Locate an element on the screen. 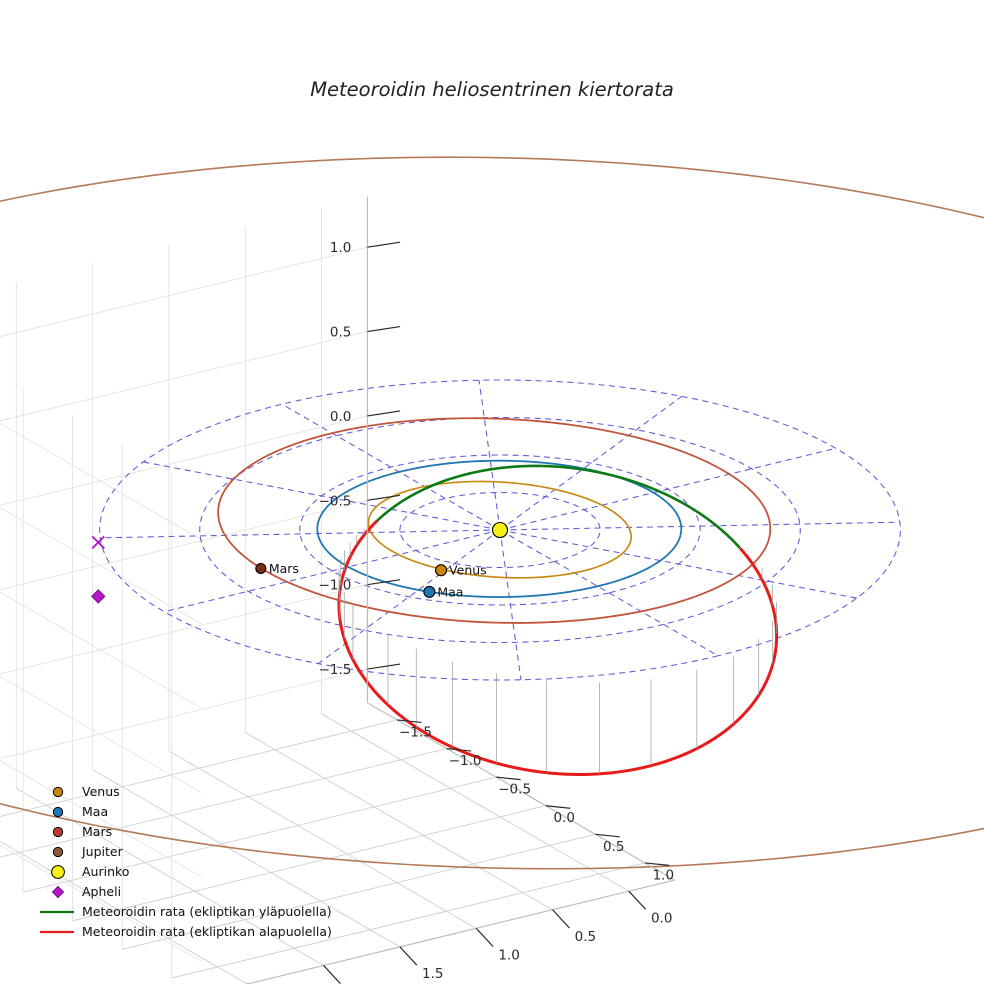  orbit-maa is located at coordinates (499, 528).